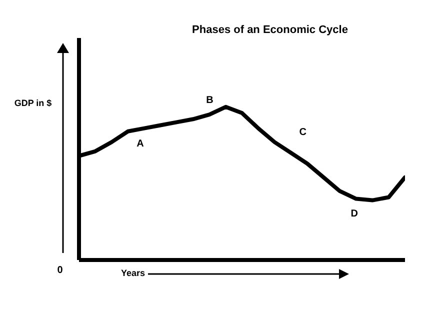  Describe the element at coordinates (33, 103) in the screenshot. I see `y-axis-title: GDP in $` at that location.